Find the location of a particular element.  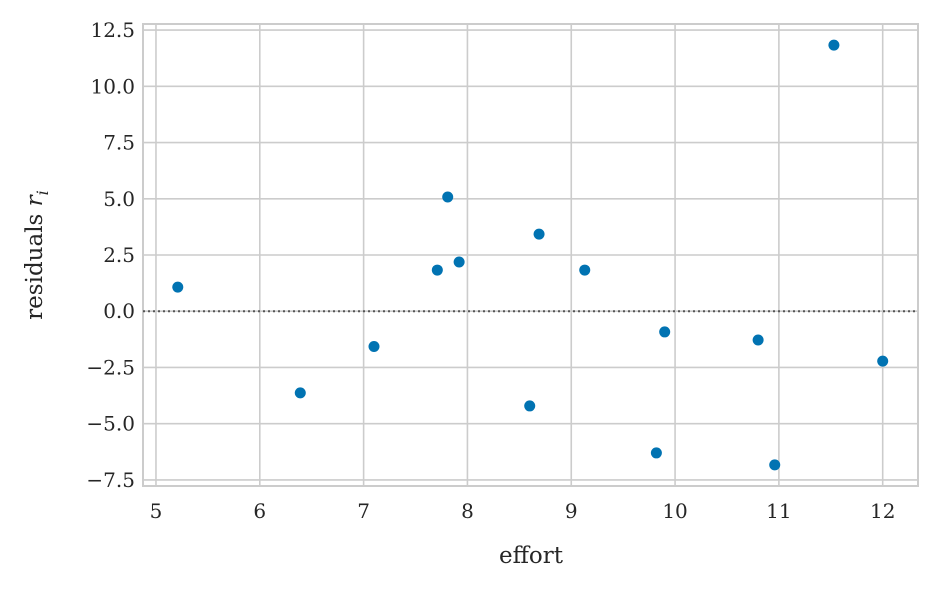

y-tick-label: 5.0 is located at coordinates (119, 199).